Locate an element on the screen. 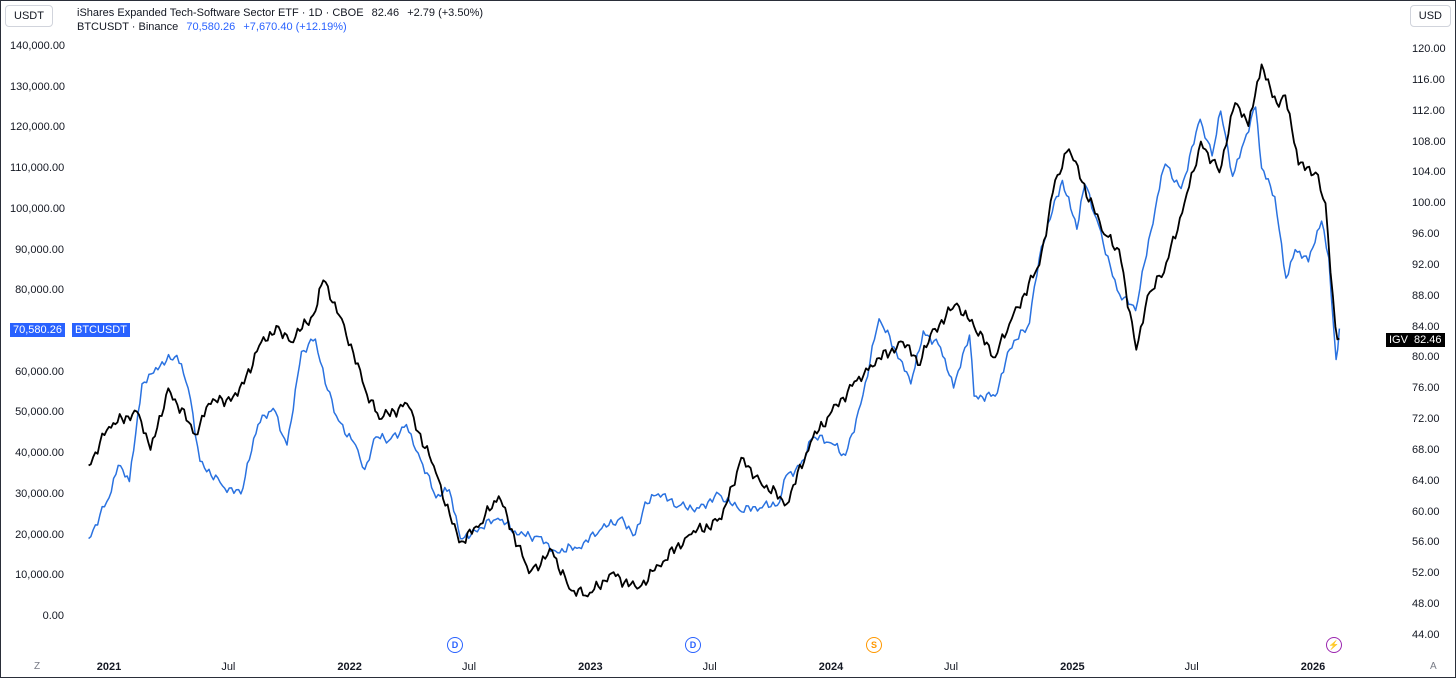  right-currency-button: USD is located at coordinates (1430, 16).